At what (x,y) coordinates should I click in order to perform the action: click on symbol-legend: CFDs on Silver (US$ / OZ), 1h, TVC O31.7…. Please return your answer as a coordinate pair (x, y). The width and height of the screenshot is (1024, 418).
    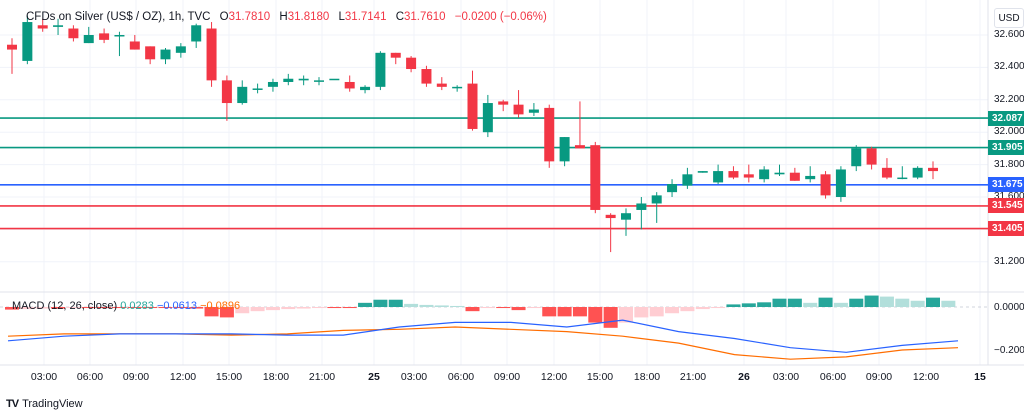
    Looking at the image, I should click on (286, 17).